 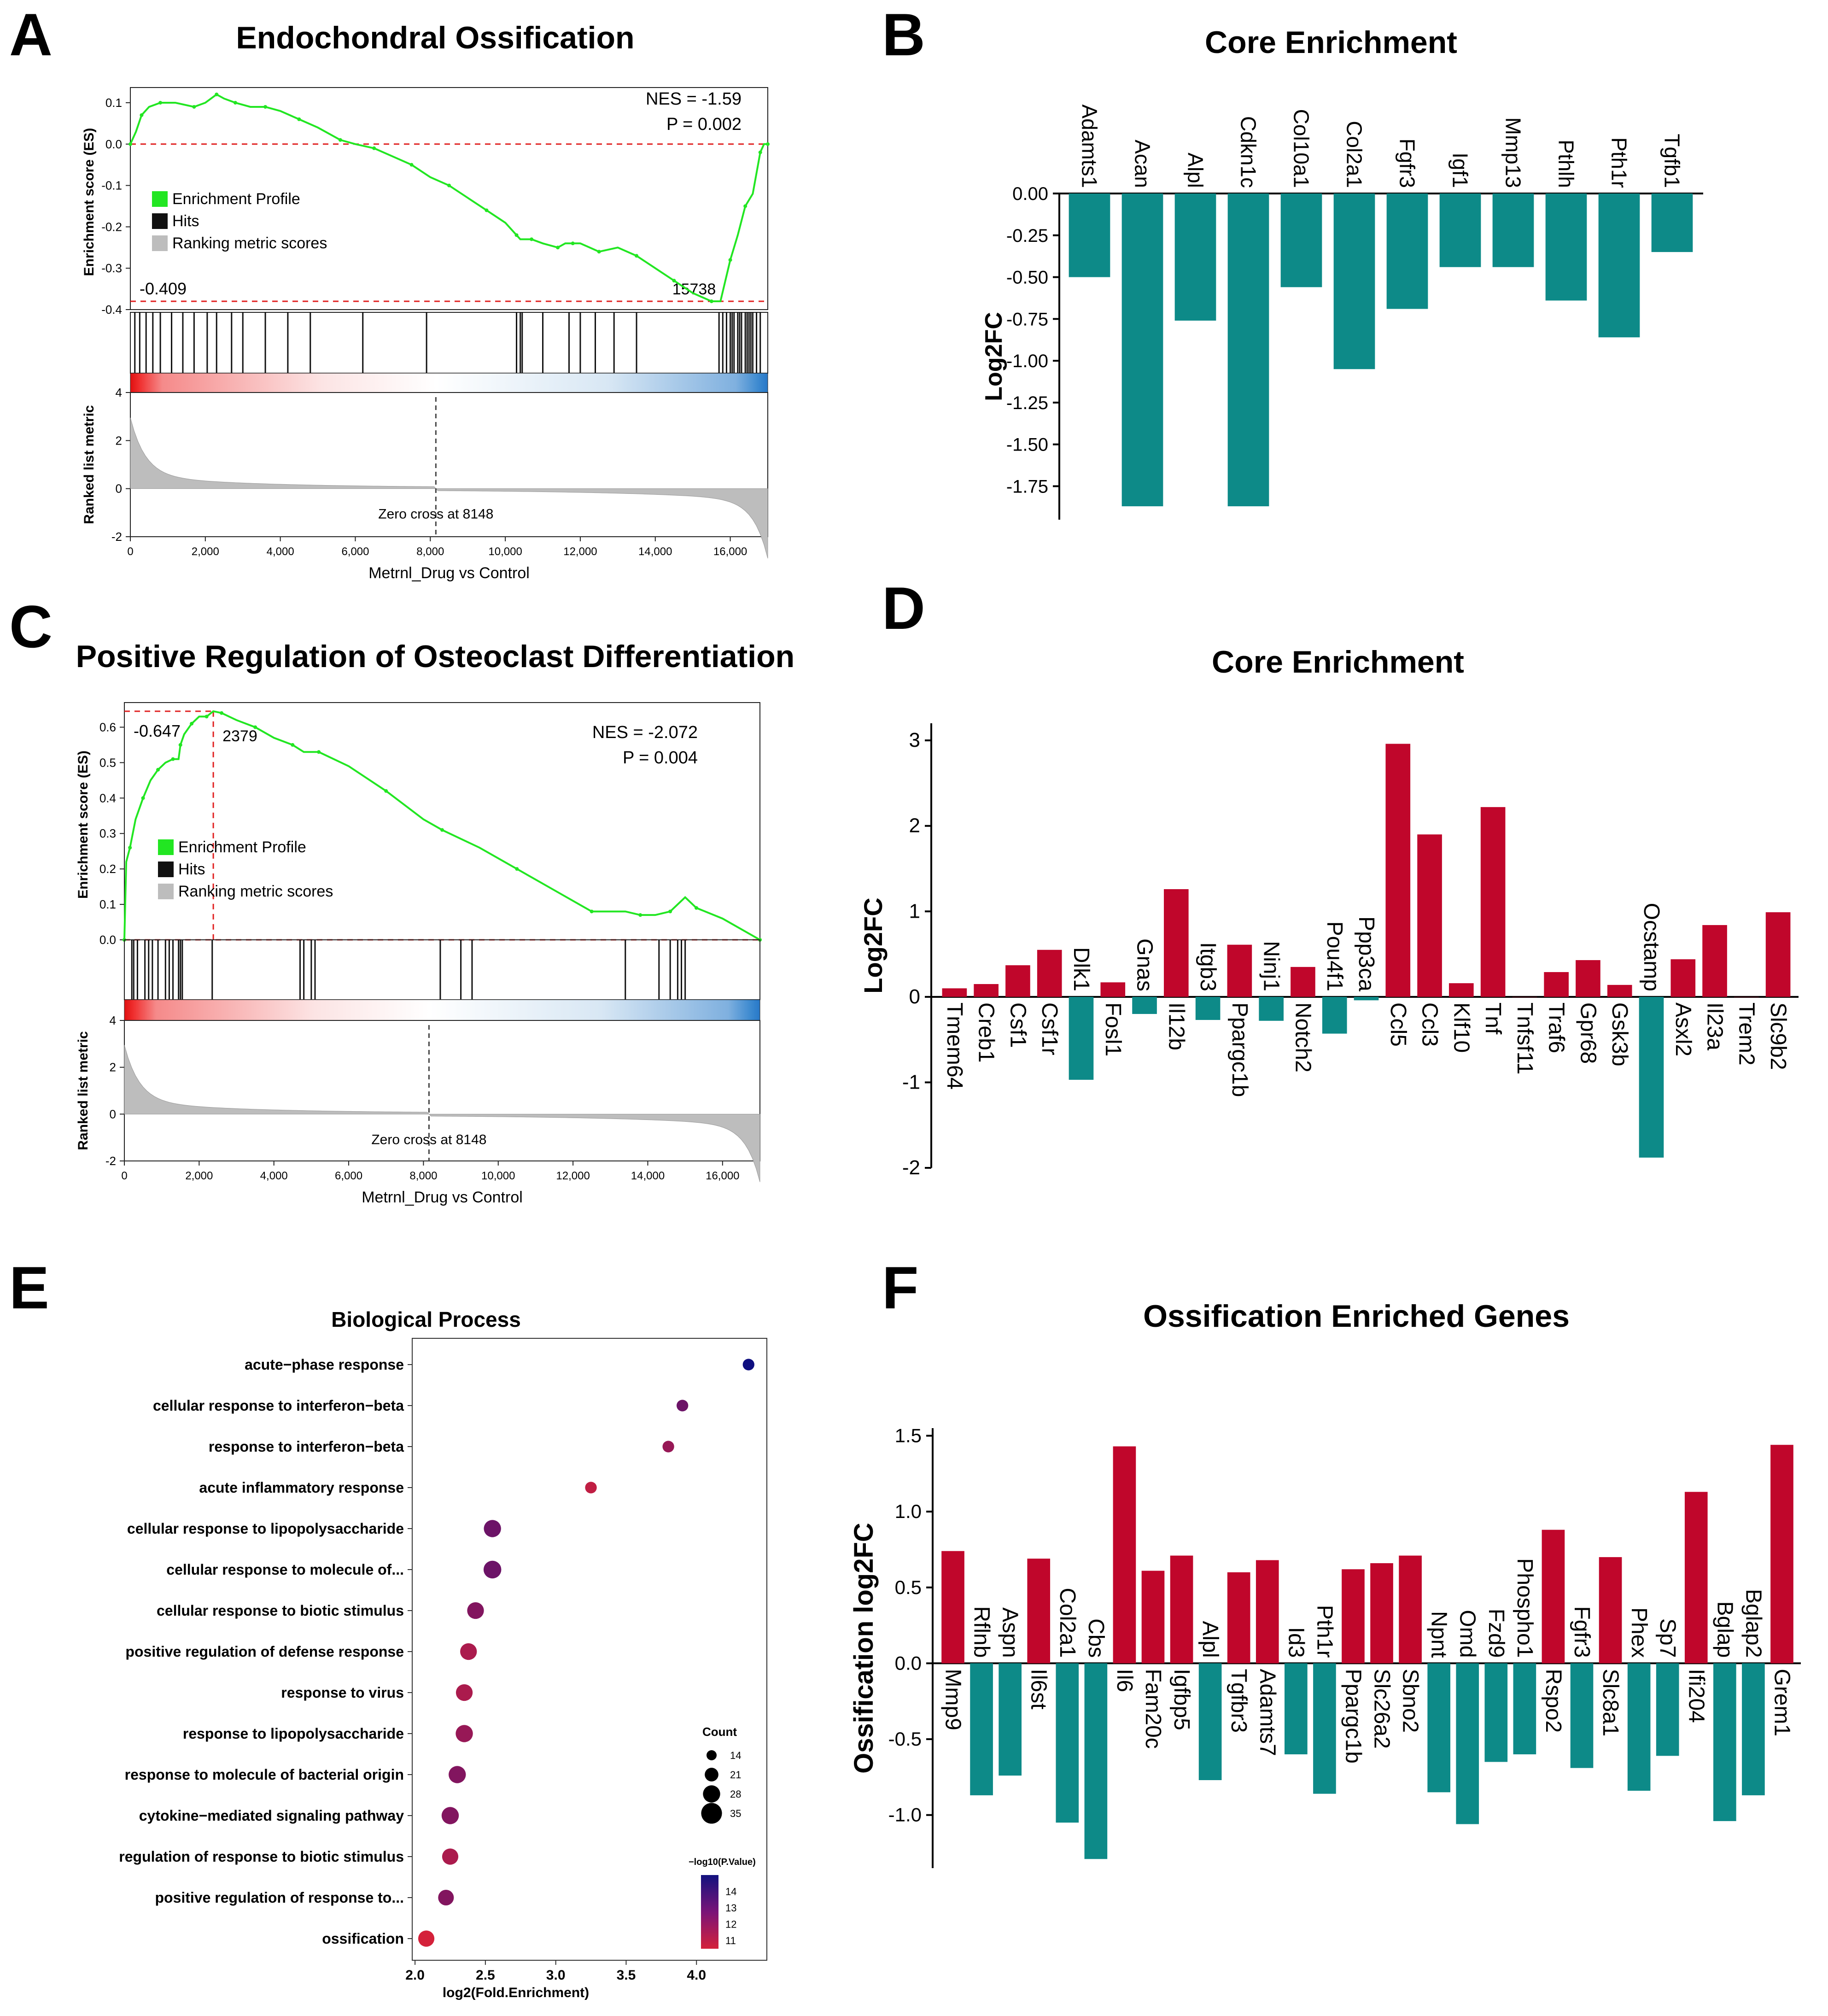 I want to click on bar-fzd9, so click(x=1496, y=1712).